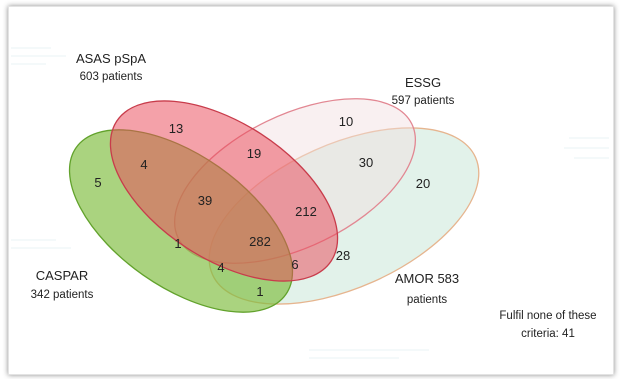 Image resolution: width=620 pixels, height=379 pixels. Describe the element at coordinates (97, 182) in the screenshot. I see `region-count-caspar-only: 5` at that location.